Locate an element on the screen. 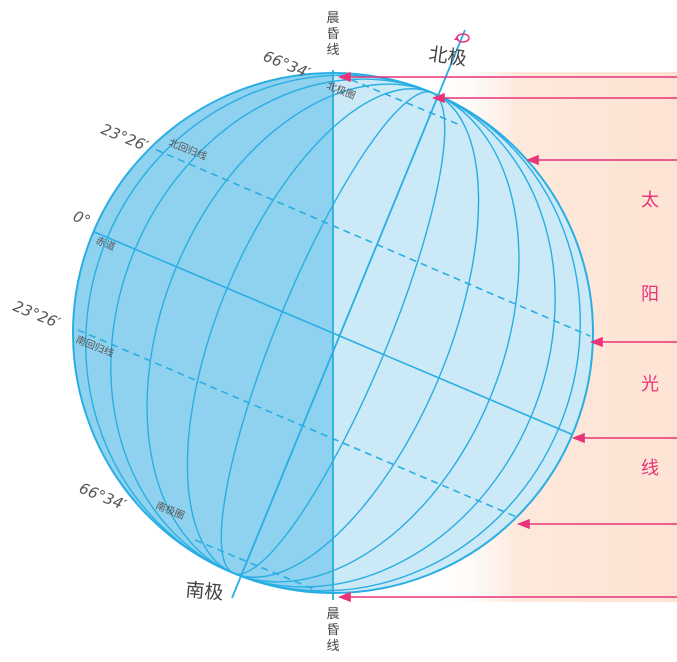 The width and height of the screenshot is (677, 662). sunlight-label-1: 太 is located at coordinates (650, 200).